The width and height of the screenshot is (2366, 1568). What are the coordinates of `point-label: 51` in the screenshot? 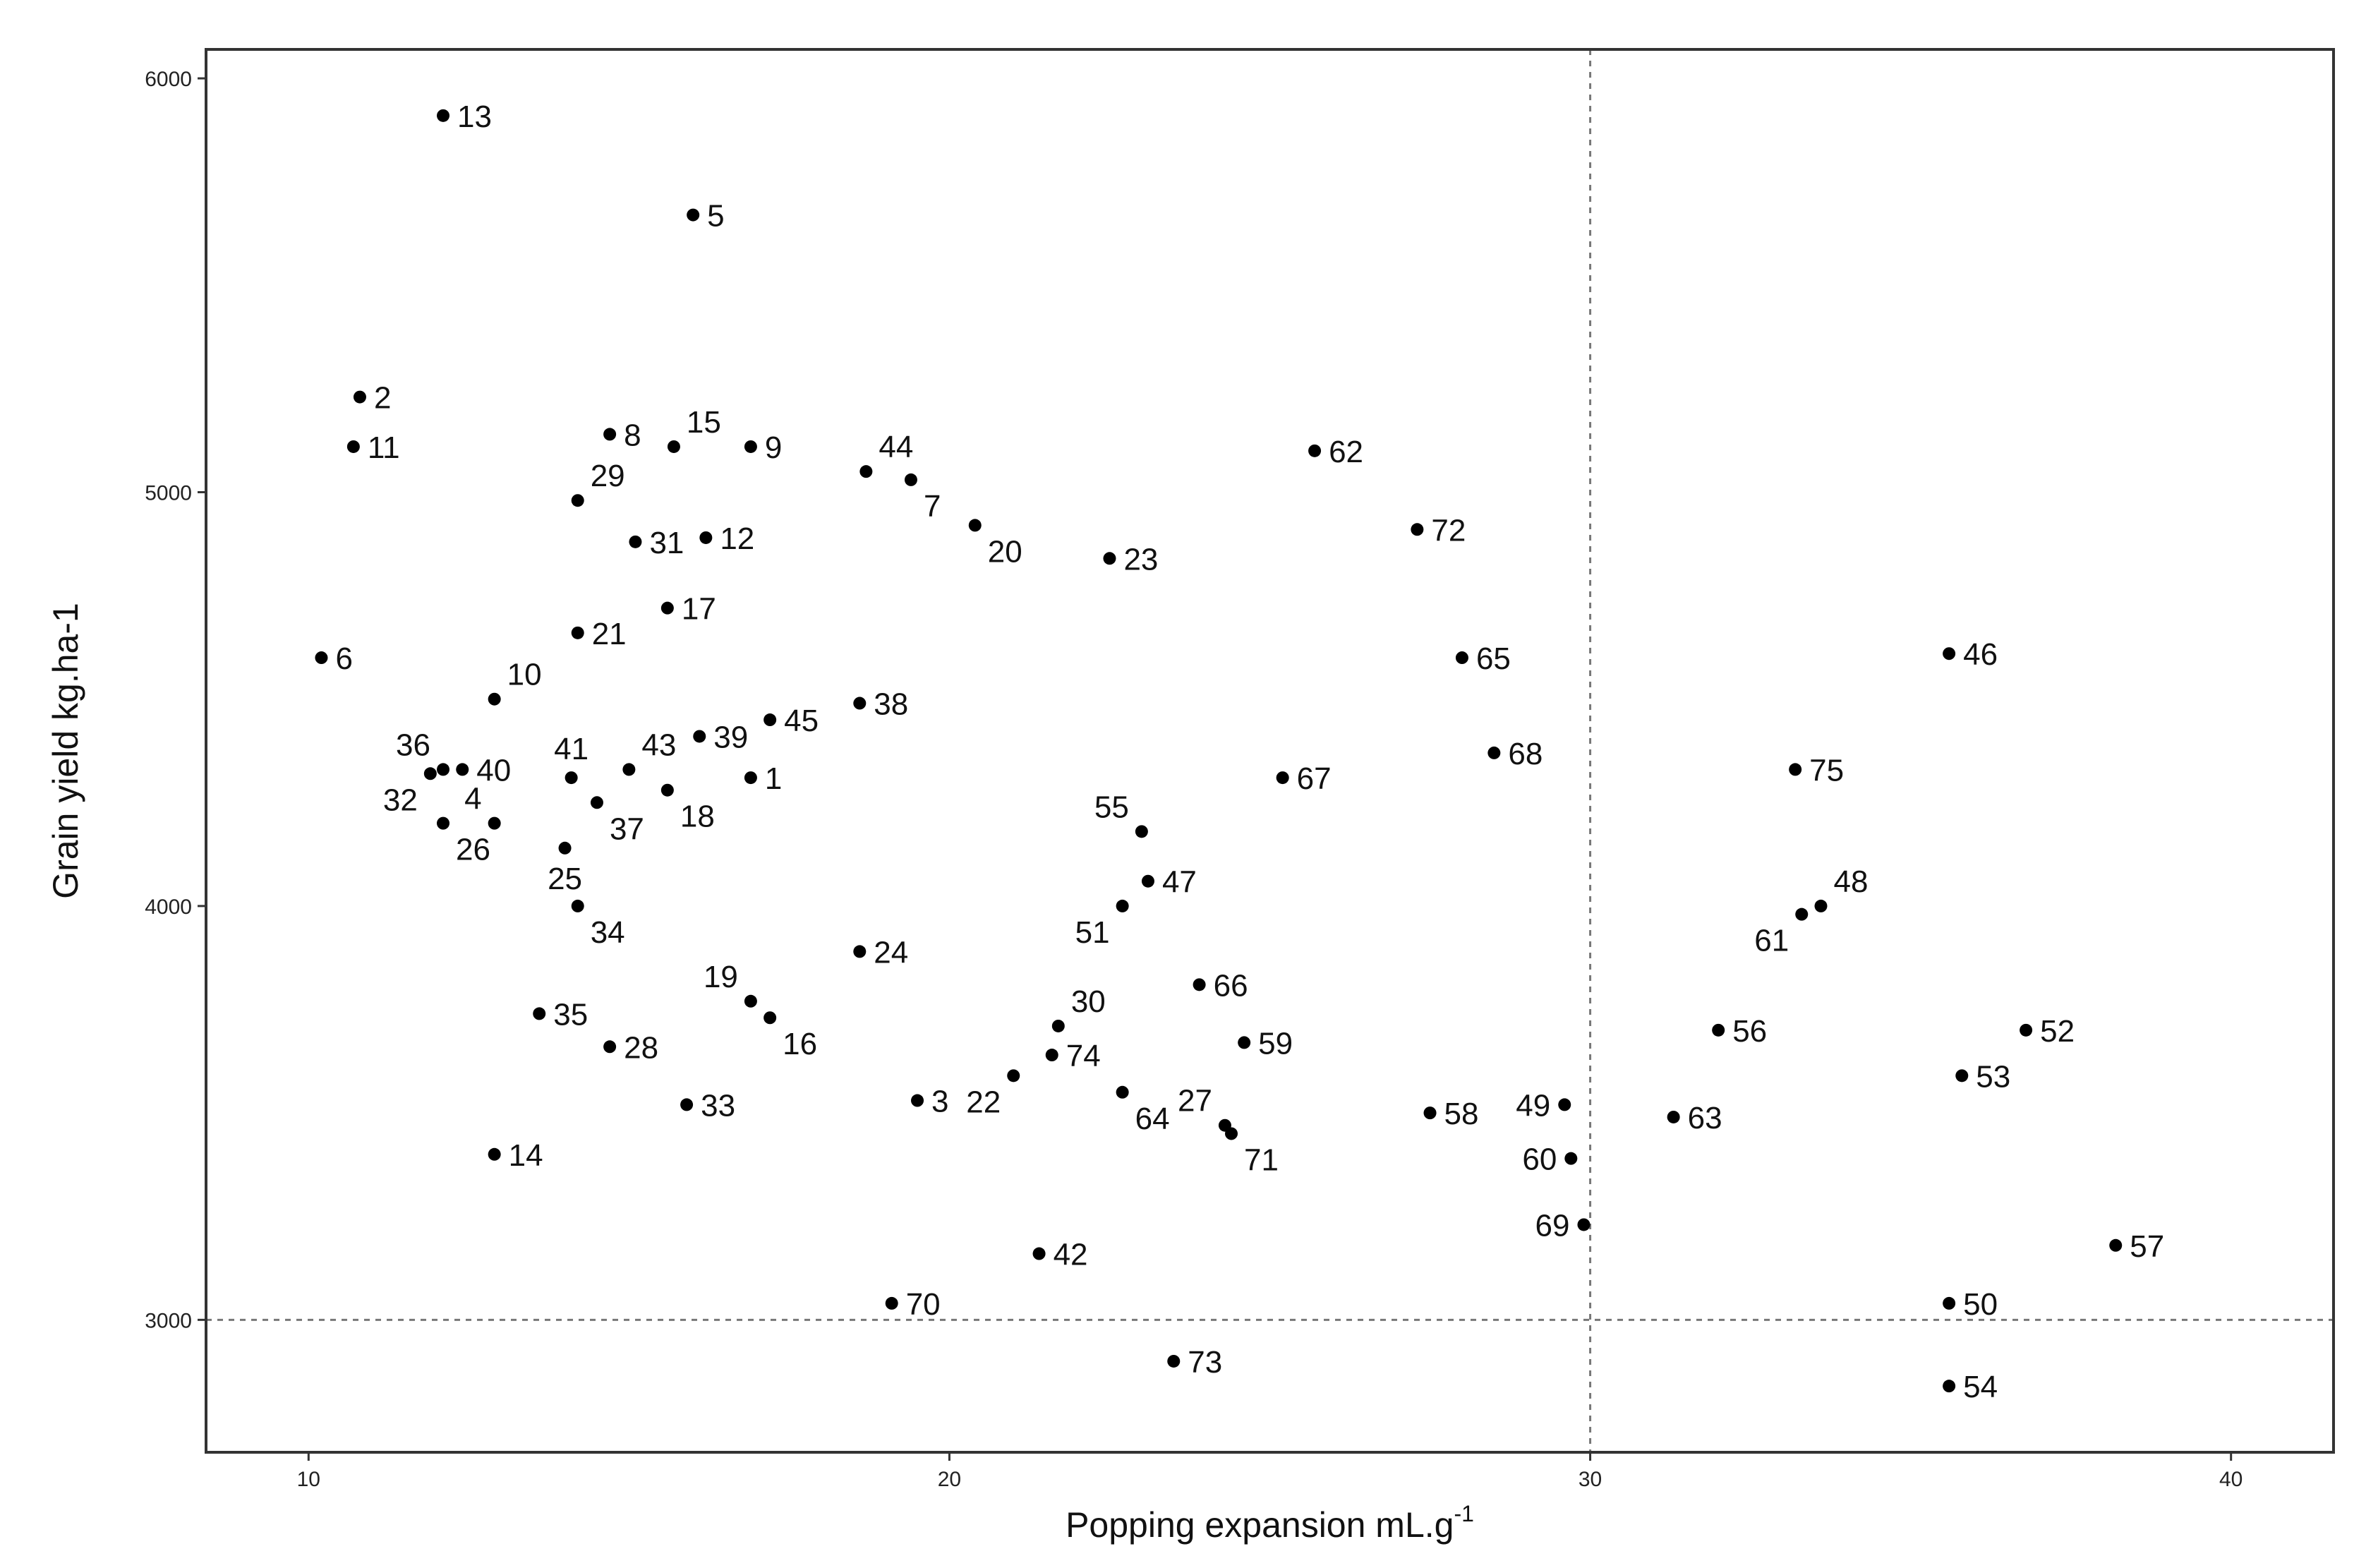 It's located at (1092, 932).